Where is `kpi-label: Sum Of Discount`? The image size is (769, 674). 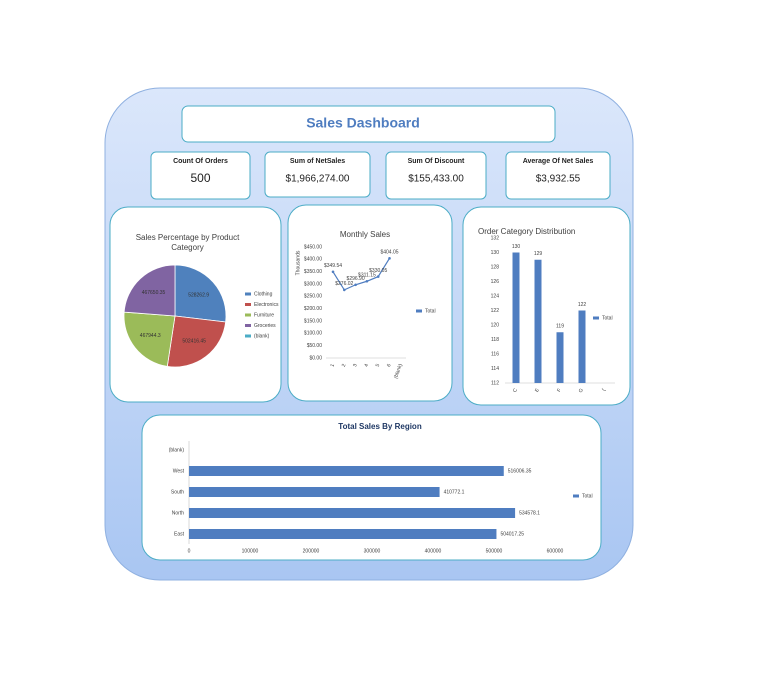 kpi-label: Sum Of Discount is located at coordinates (436, 161).